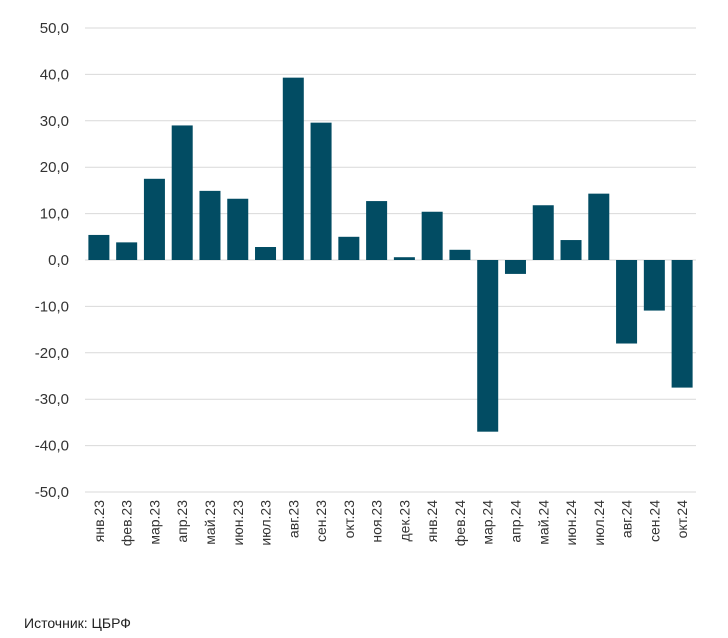  Describe the element at coordinates (54, 74) in the screenshot. I see `y-tick-label: 40,0` at that location.